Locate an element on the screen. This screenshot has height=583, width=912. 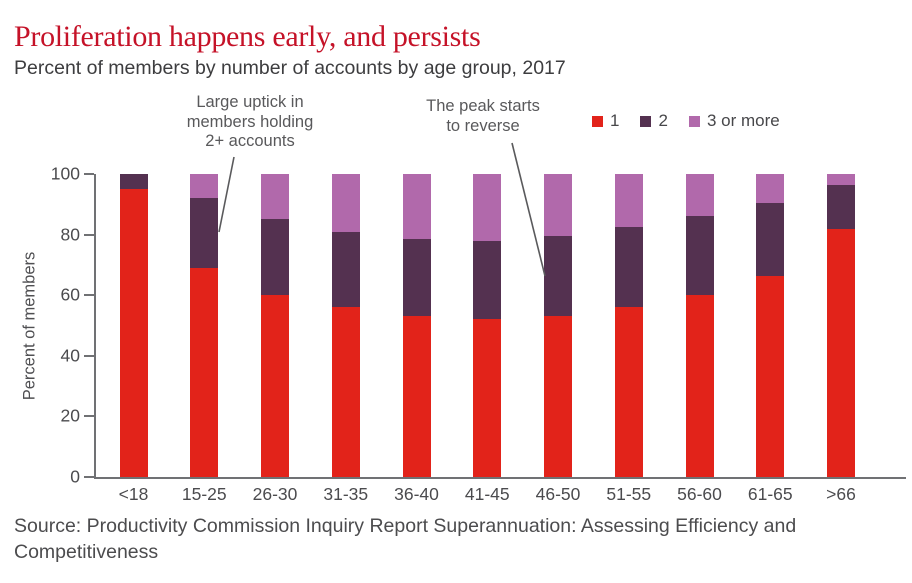
x-tick-label: >66 is located at coordinates (841, 494).